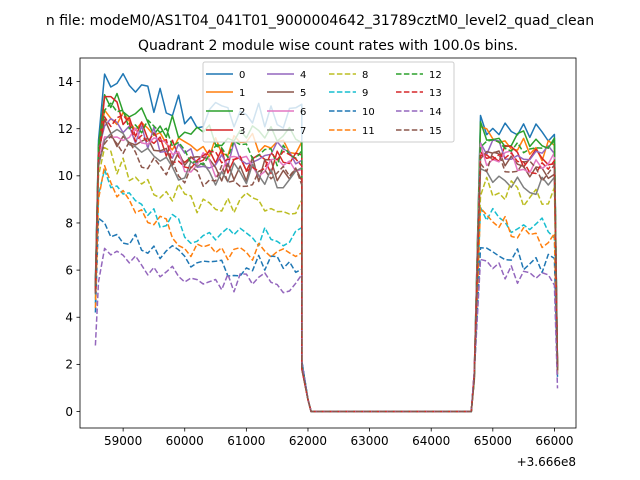  Describe the element at coordinates (69, 223) in the screenshot. I see `y-tick-label: 8` at that location.